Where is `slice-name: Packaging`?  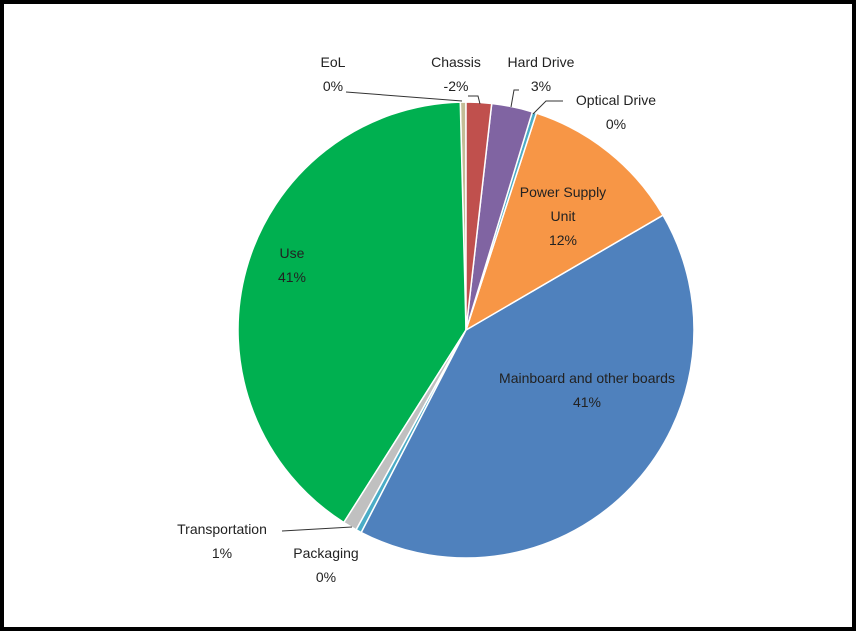
slice-name: Packaging is located at coordinates (326, 553).